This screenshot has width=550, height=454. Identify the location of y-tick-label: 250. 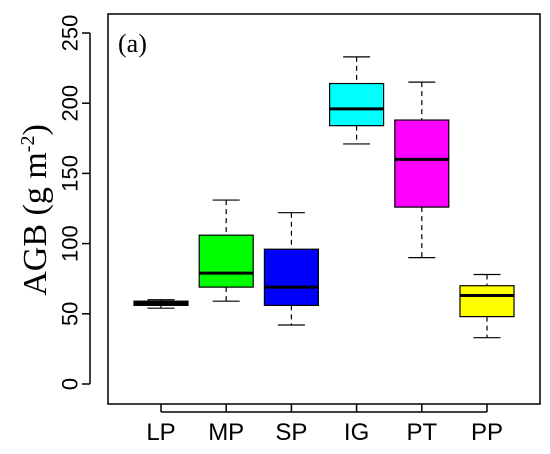
(70, 33).